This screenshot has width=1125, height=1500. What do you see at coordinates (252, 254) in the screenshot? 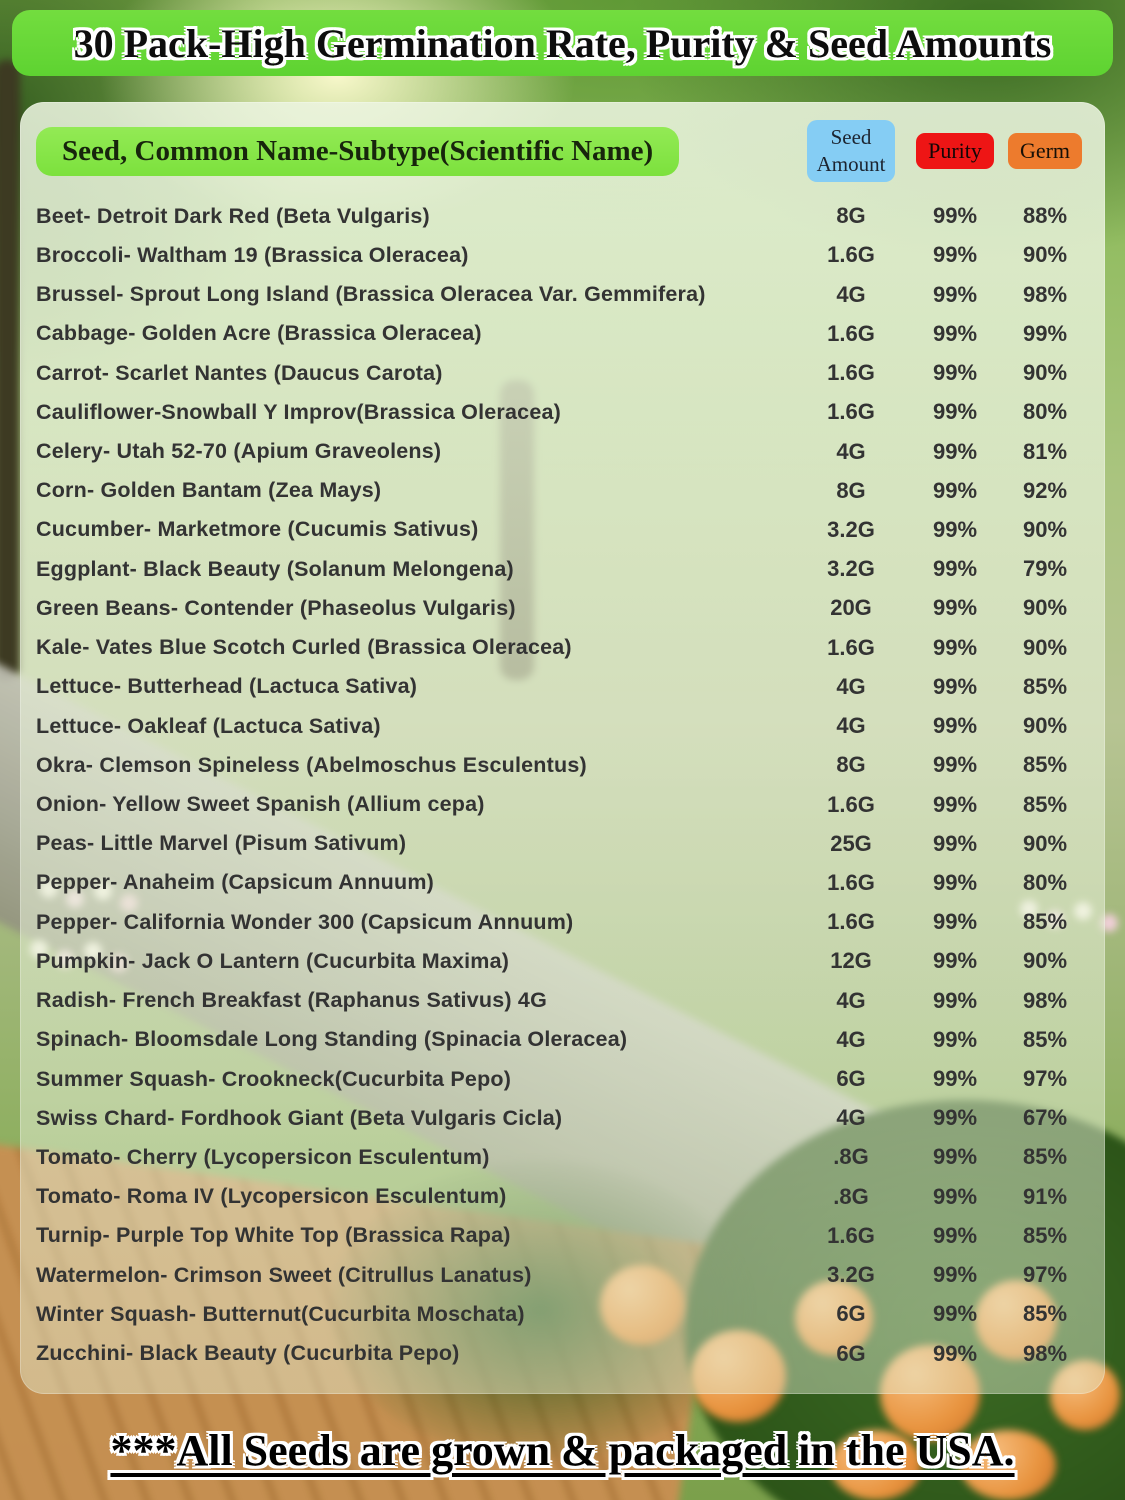
I see `seed-name: Broccoli- Waltham 19 (Brassica Oleracea)` at bounding box center [252, 254].